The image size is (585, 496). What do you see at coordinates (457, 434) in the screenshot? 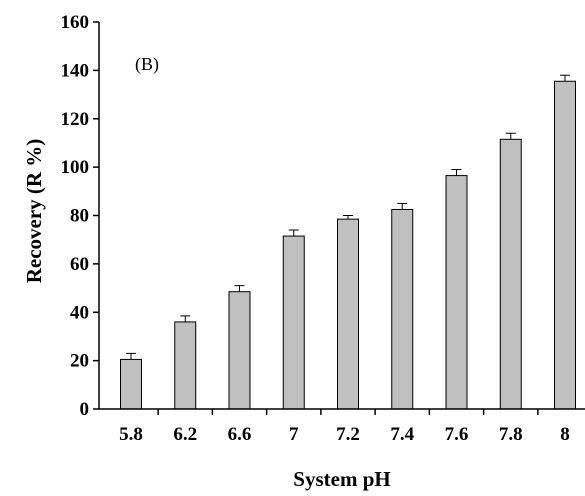
I see `x-tick-label: 7.6` at bounding box center [457, 434].